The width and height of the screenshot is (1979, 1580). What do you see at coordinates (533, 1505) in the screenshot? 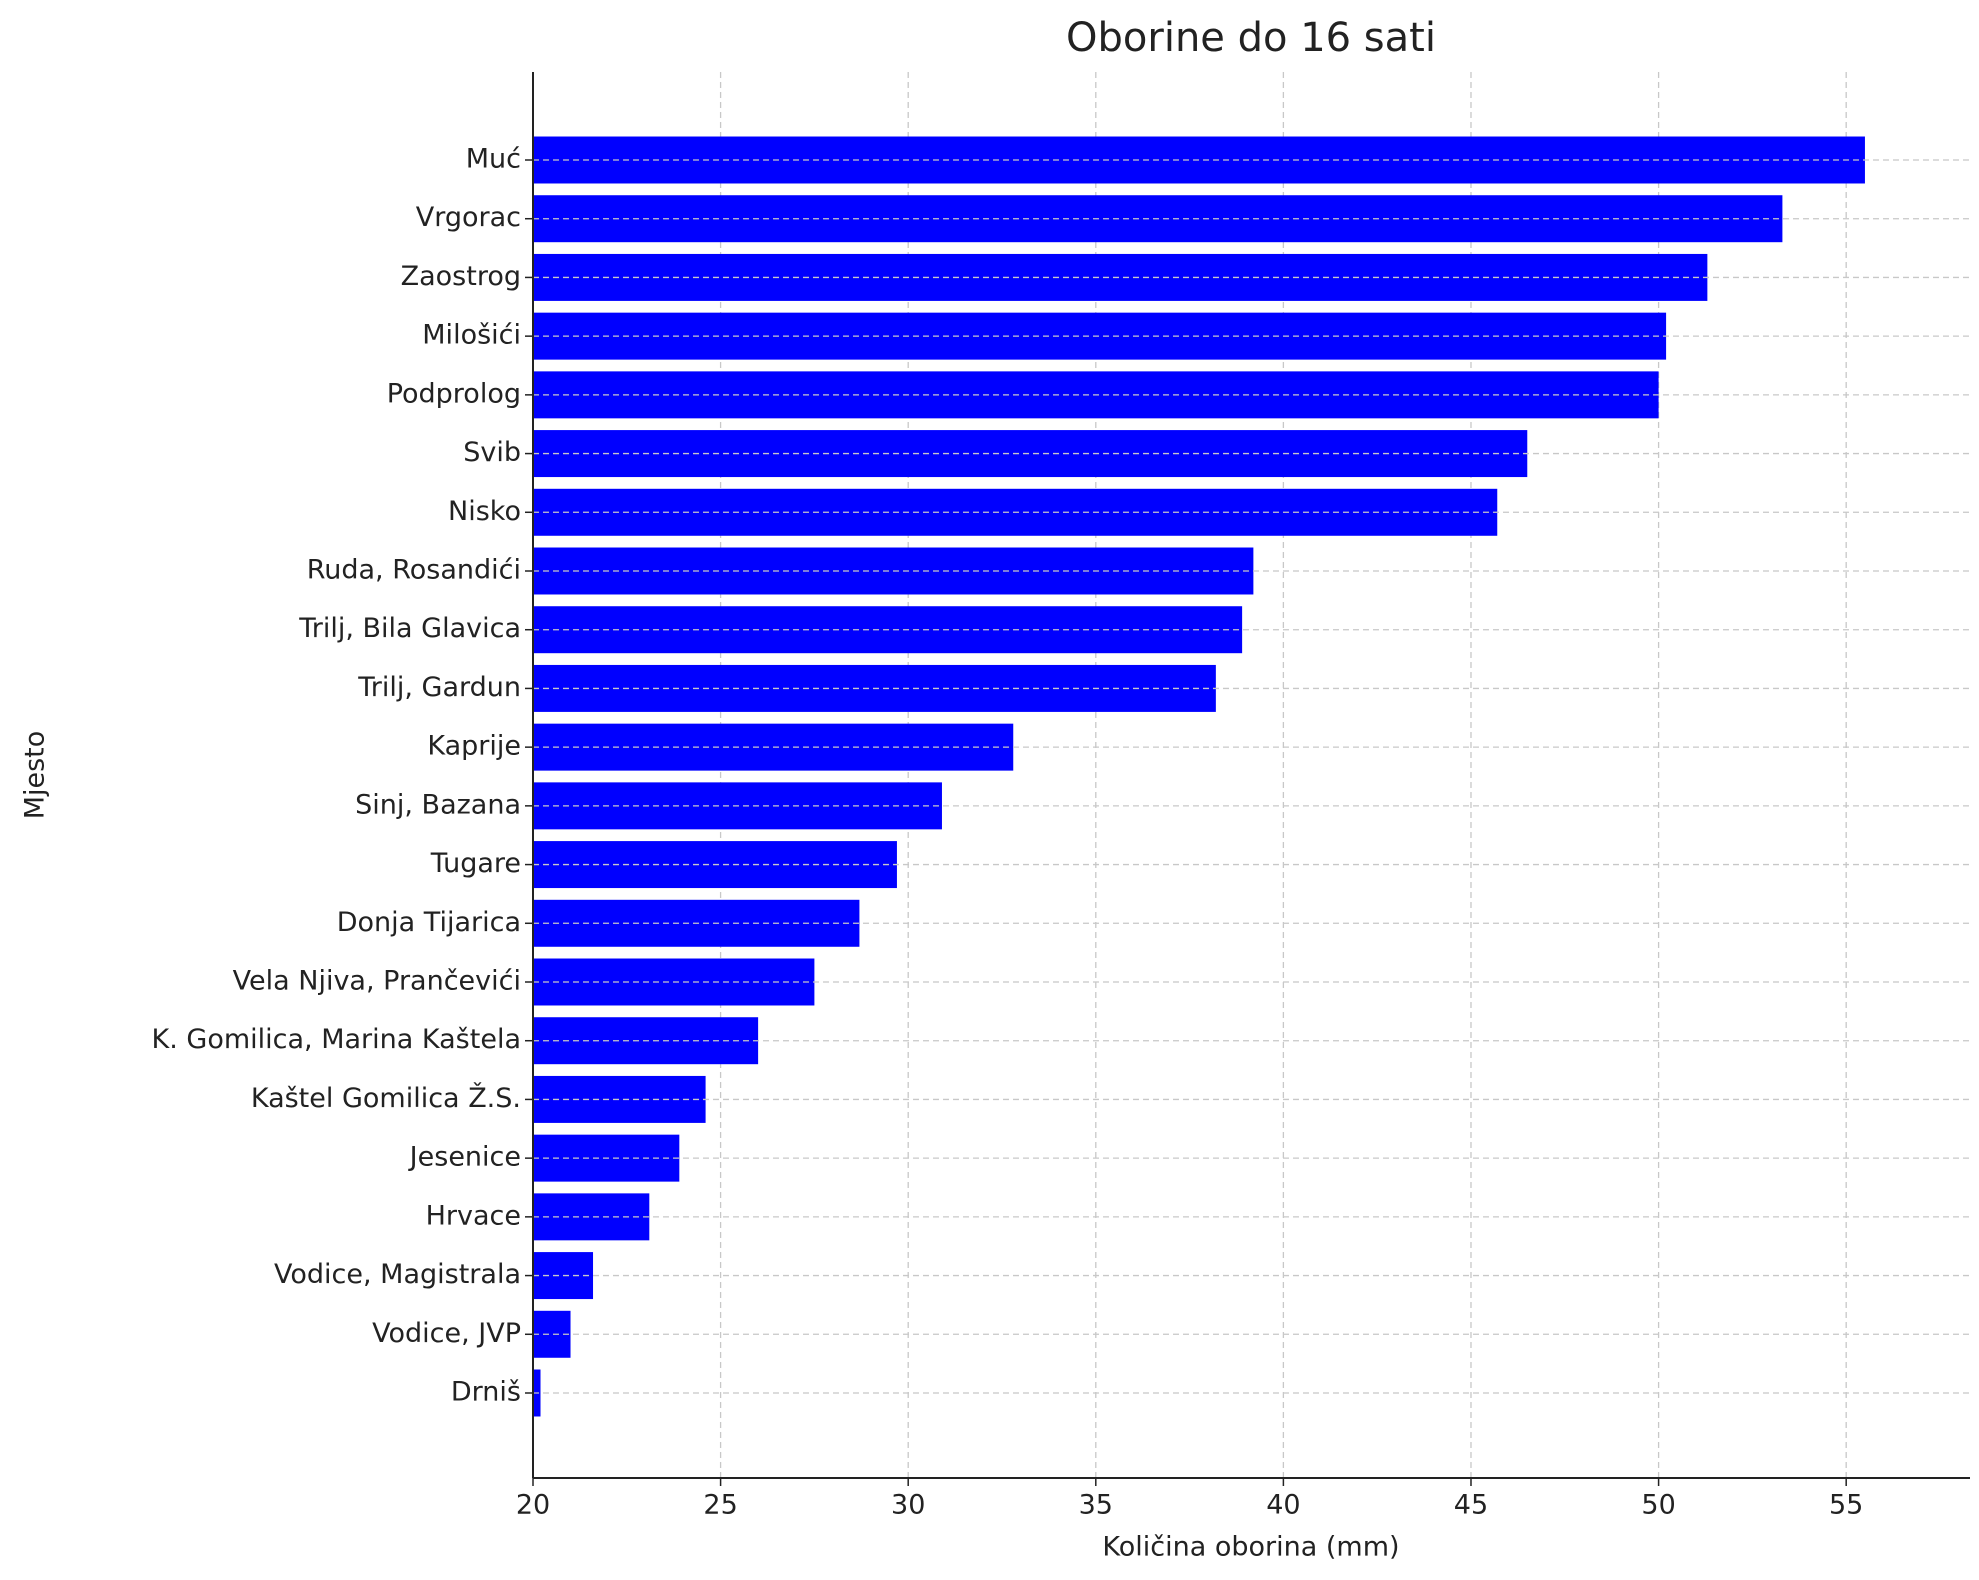
I see `x-tick-label: 20` at bounding box center [533, 1505].